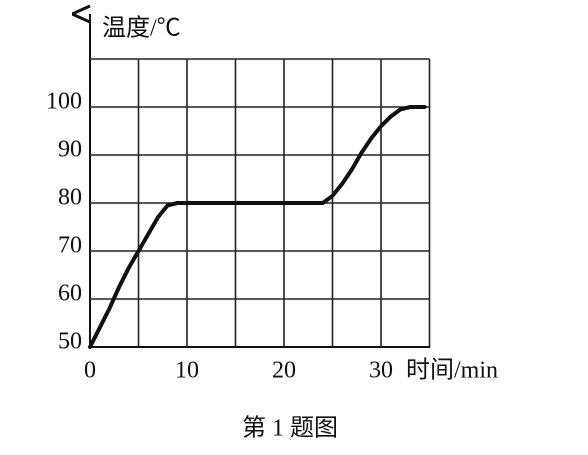 Image resolution: width=588 pixels, height=455 pixels. What do you see at coordinates (381, 371) in the screenshot?
I see `x-tick-label: 30` at bounding box center [381, 371].